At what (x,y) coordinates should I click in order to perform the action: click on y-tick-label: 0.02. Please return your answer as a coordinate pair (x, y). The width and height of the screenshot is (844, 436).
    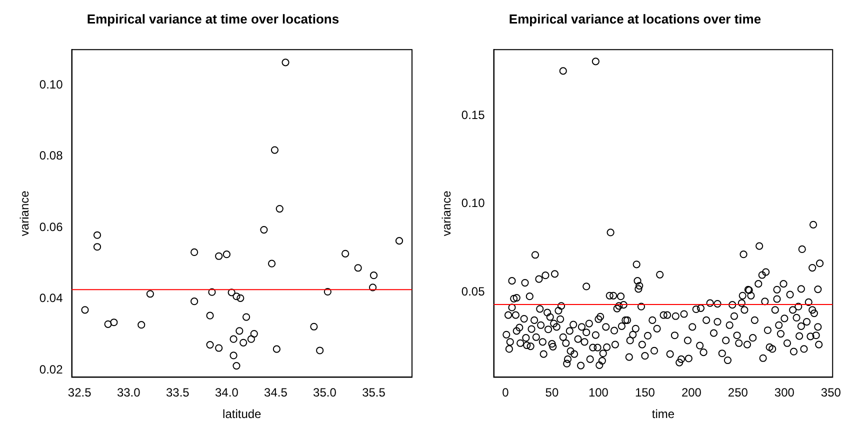
    Looking at the image, I should click on (51, 369).